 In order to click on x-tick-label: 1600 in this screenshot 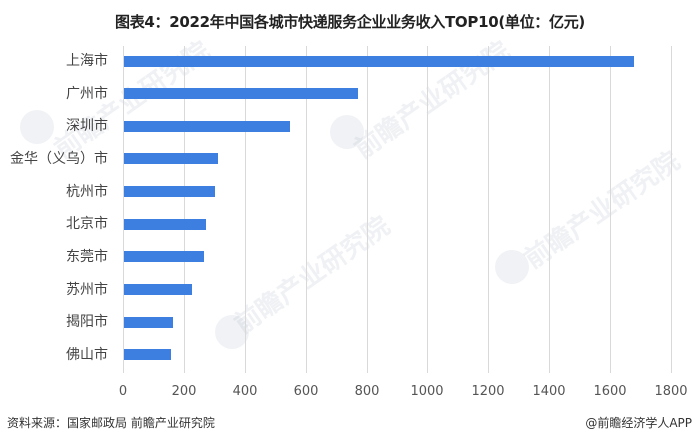, I will do `click(610, 391)`.